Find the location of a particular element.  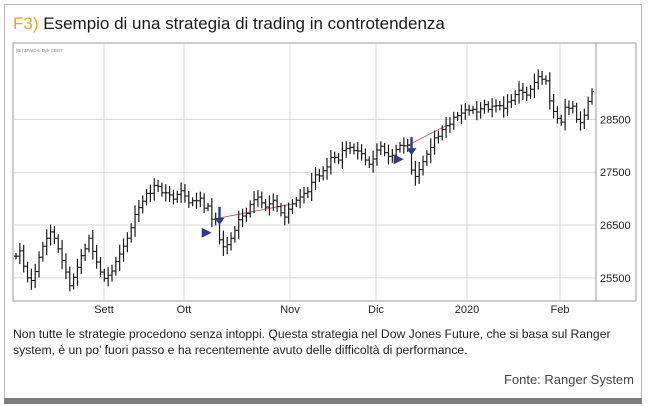

figure-code: F3) is located at coordinates (26, 23).